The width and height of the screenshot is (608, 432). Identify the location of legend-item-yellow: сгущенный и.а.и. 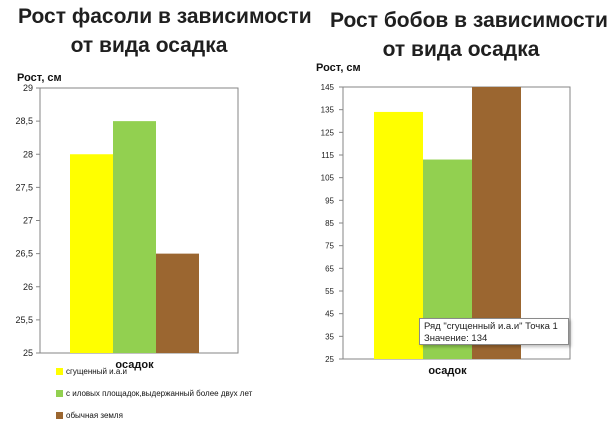
(154, 371).